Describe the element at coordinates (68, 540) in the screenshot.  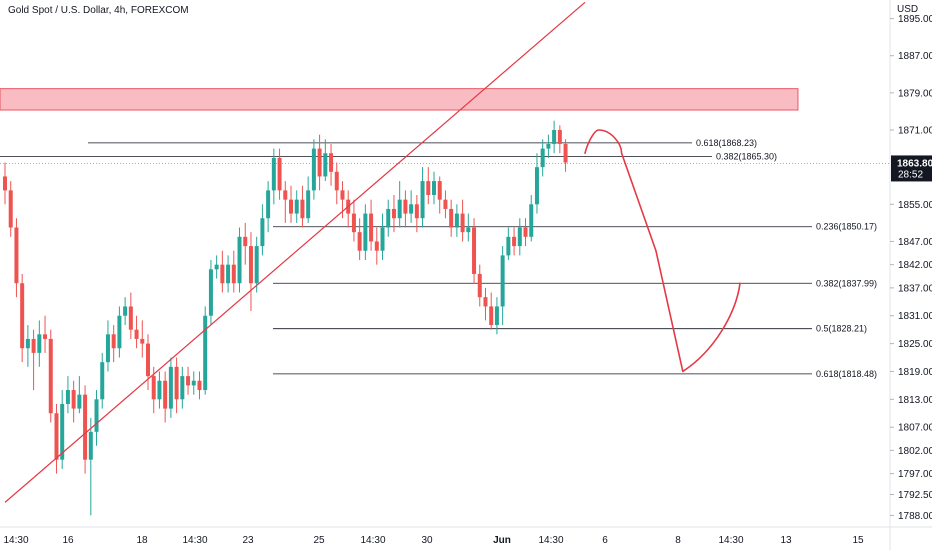
I see `time-tick-label: 16` at that location.